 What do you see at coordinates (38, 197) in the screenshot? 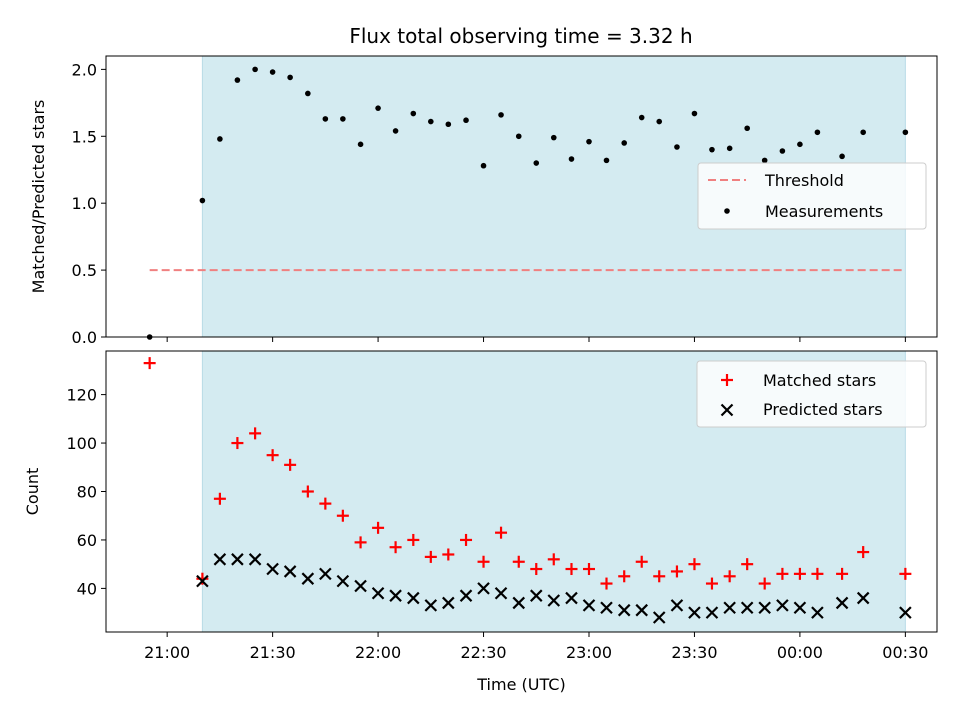
I see `ratio-y-axis-label: Matched/Predicted stars` at bounding box center [38, 197].